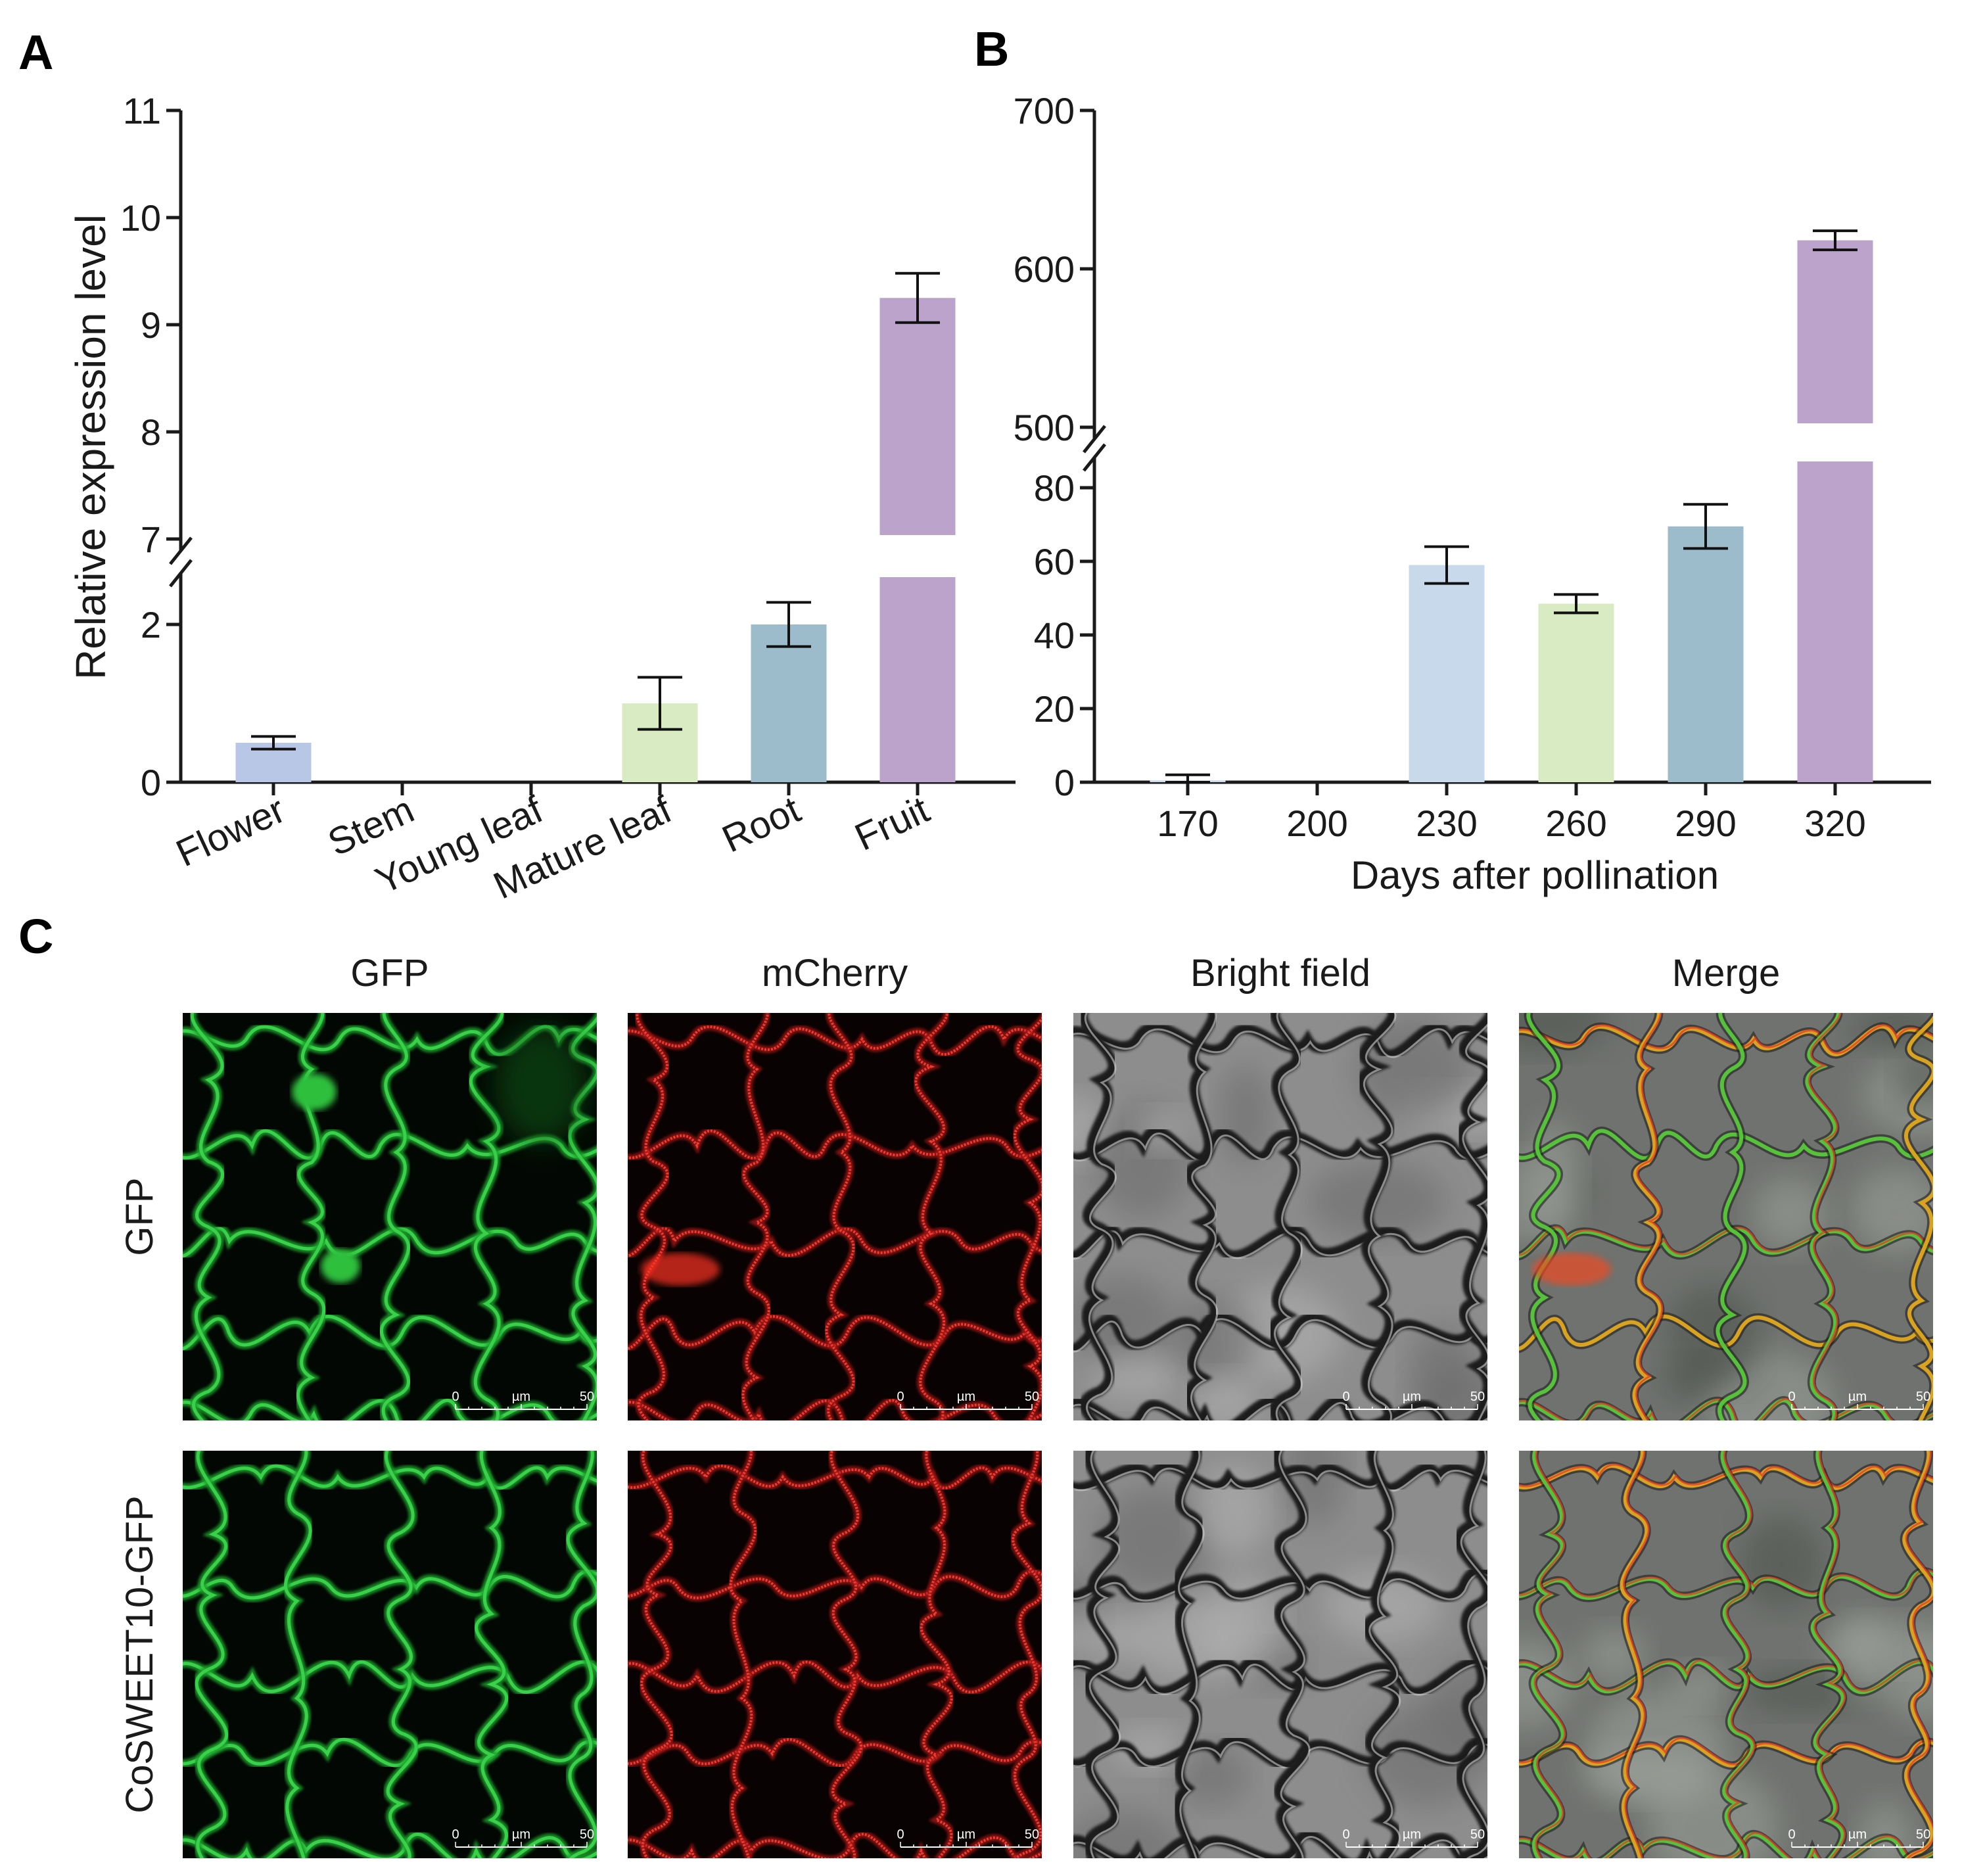 This screenshot has height=1876, width=1962. I want to click on column-title-bright-field: Bright field, so click(1280, 974).